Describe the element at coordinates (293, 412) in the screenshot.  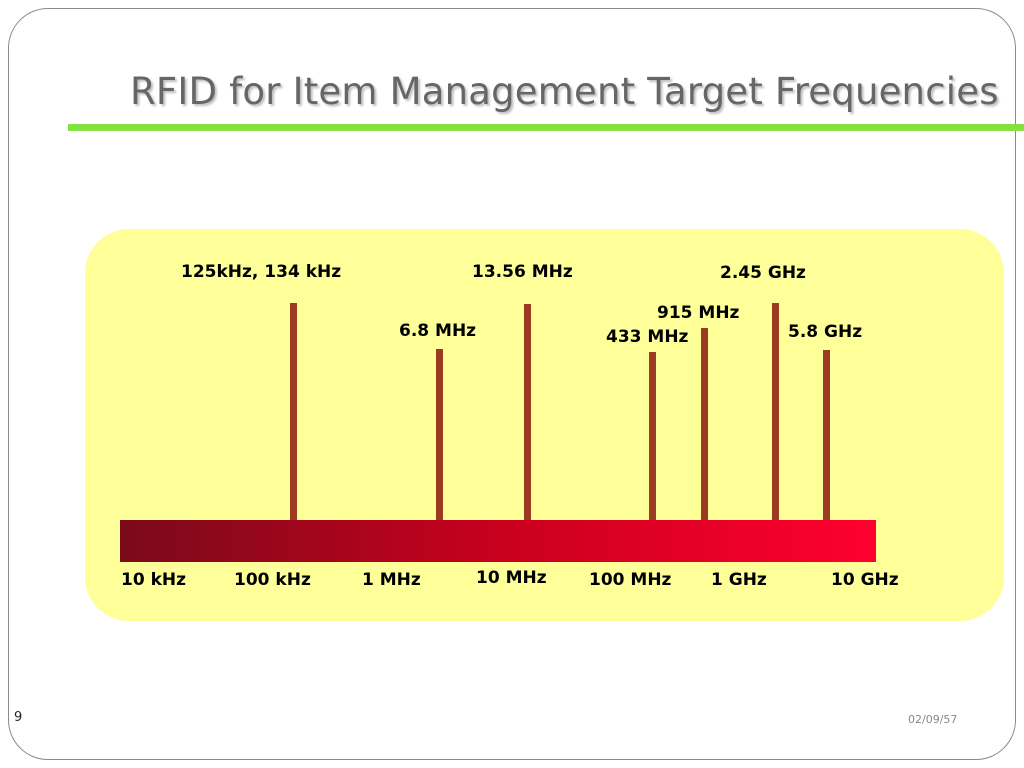
I see `marker-line-125khz` at that location.